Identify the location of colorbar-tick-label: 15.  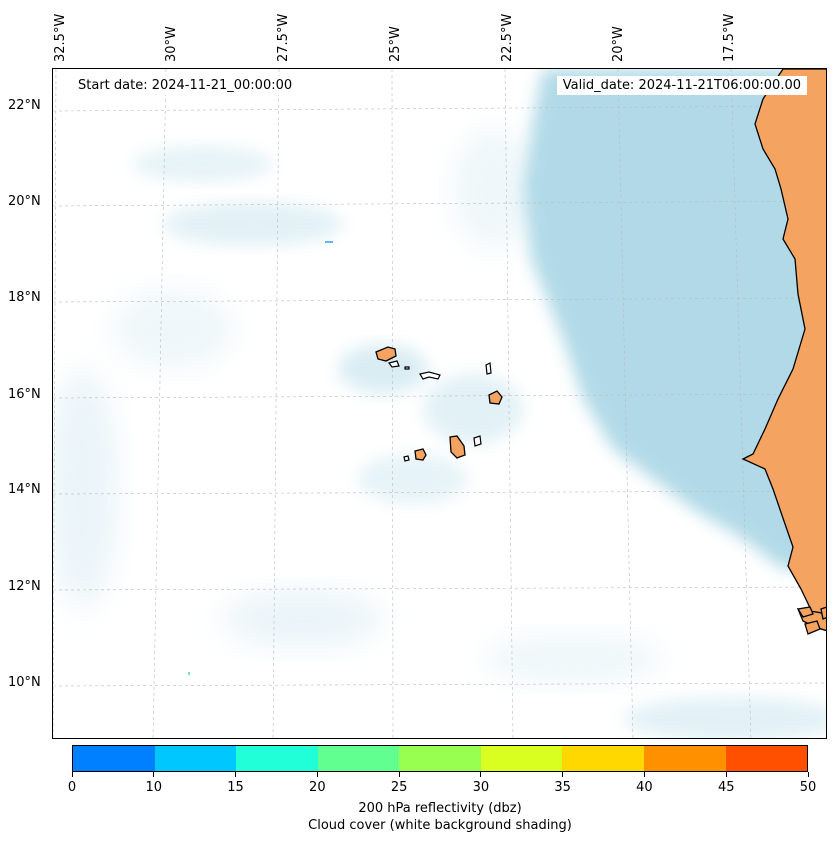
(235, 787).